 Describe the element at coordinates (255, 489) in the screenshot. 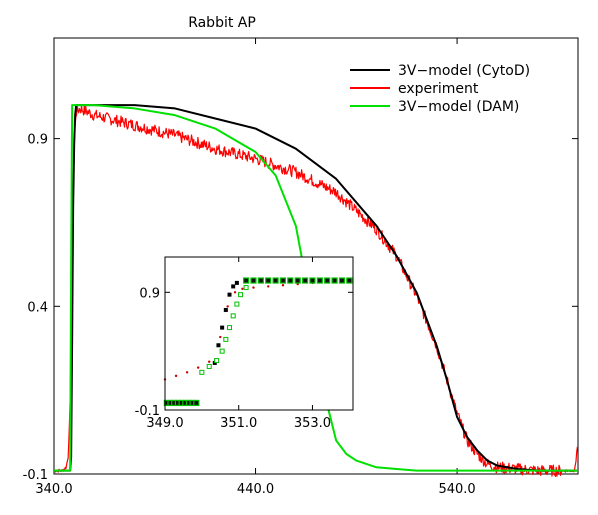

I see `x-tick-label: 440.0` at that location.